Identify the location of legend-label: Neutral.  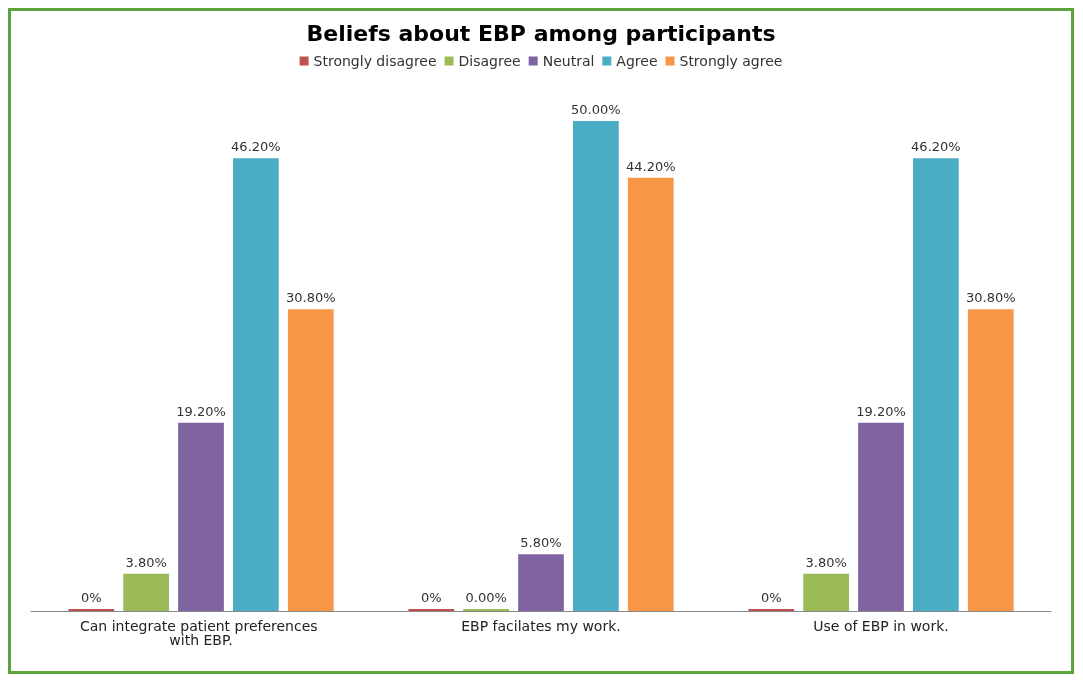
(568, 61).